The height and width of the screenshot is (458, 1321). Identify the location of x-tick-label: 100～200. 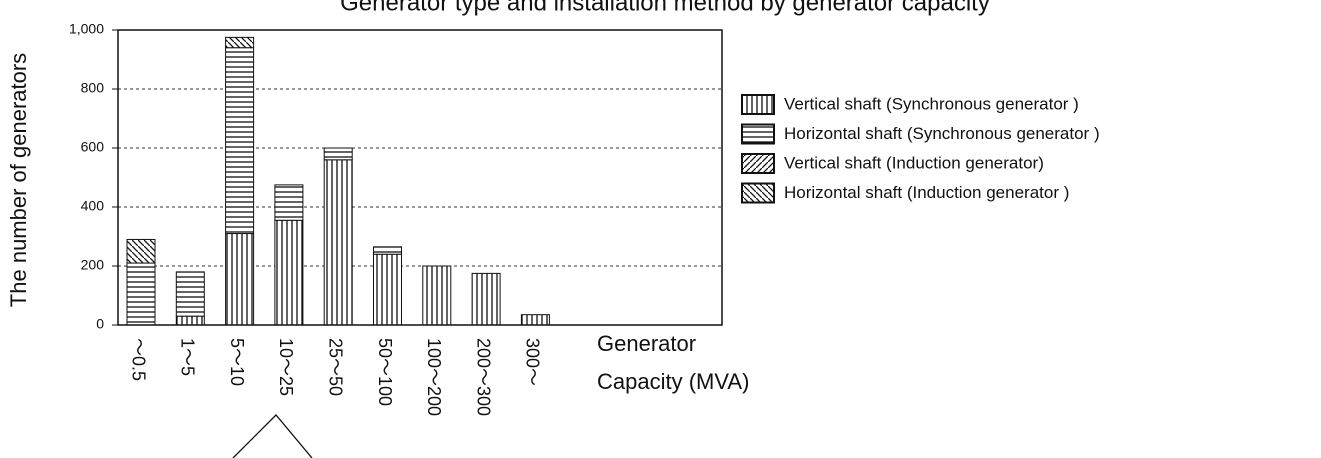
(434, 377).